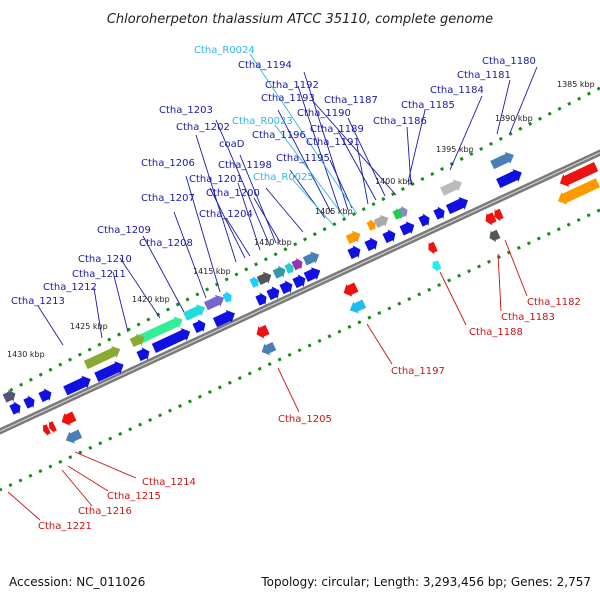 The height and width of the screenshot is (600, 600). I want to click on tick-label: 1430 kbp, so click(26, 354).